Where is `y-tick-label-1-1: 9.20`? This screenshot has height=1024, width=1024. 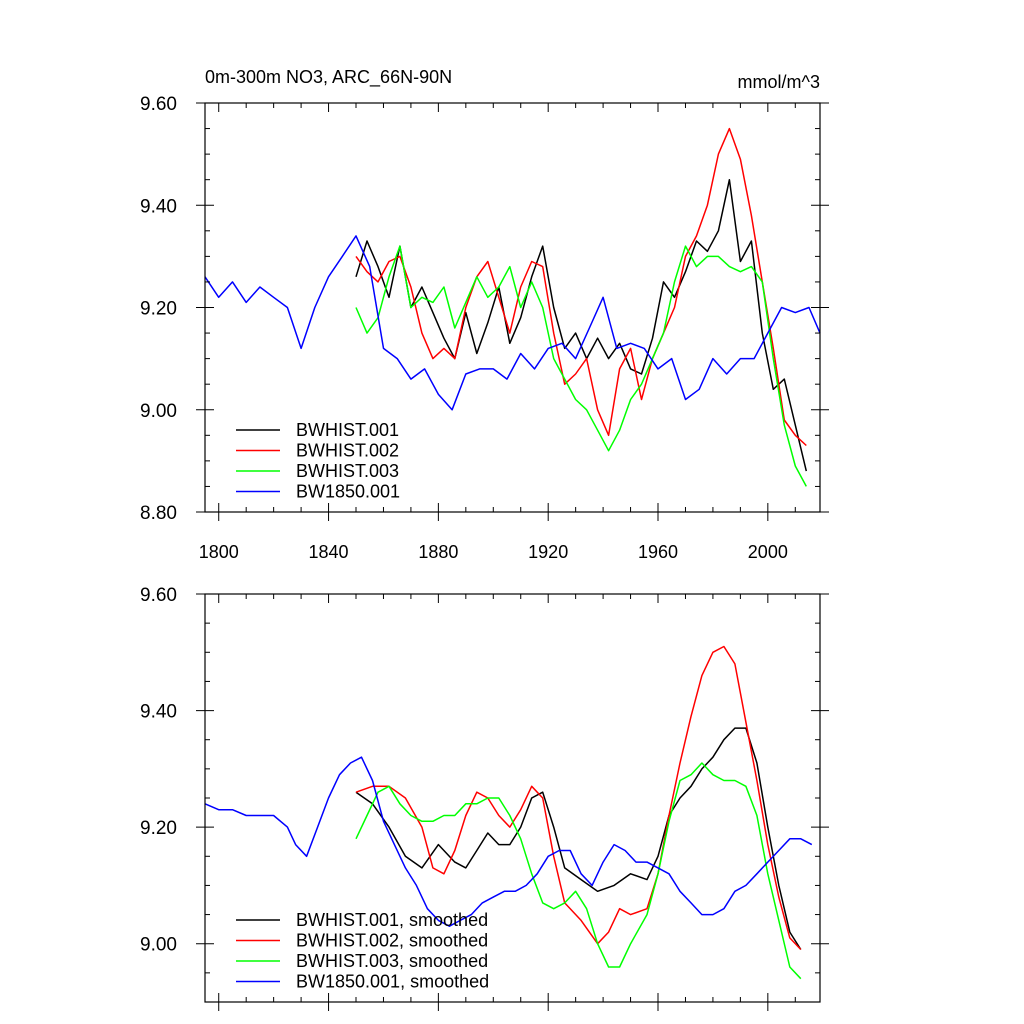 y-tick-label-1-1: 9.20 is located at coordinates (158, 828).